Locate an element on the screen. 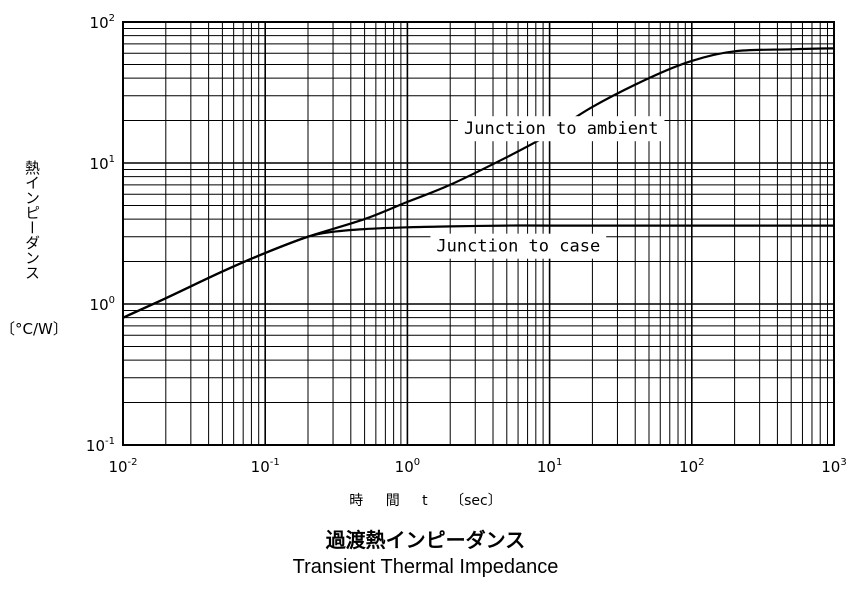  y-tick-label: 10² is located at coordinates (102, 22).